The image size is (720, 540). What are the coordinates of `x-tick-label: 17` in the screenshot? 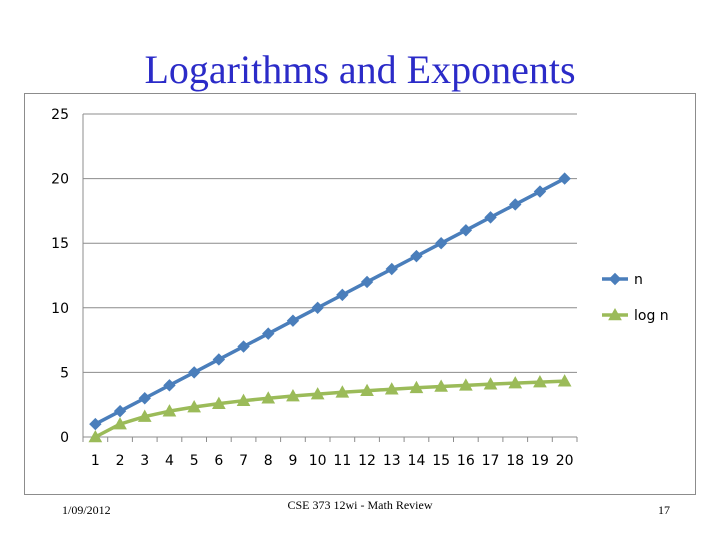 It's located at (491, 461).